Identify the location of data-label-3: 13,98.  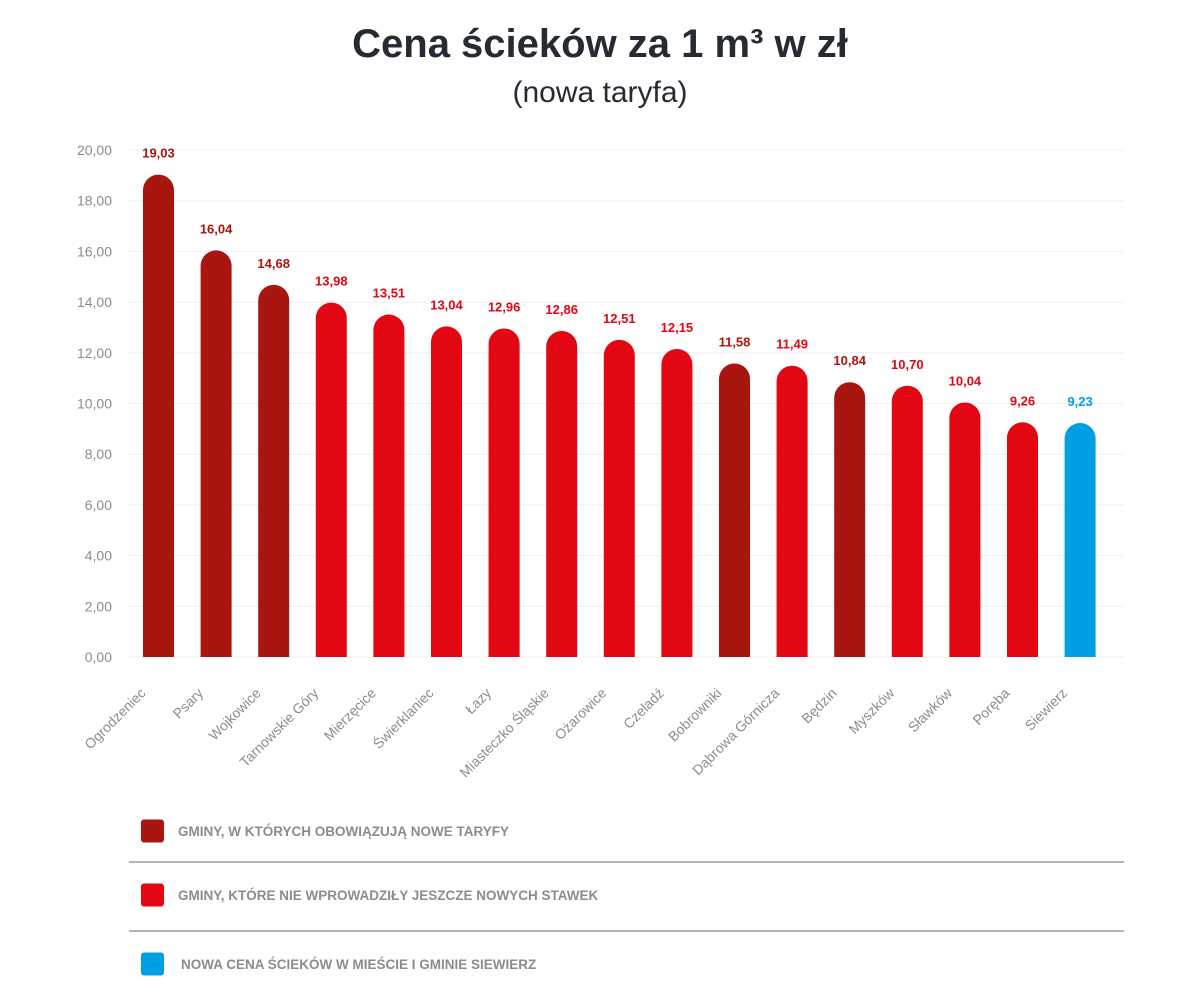
(331, 281).